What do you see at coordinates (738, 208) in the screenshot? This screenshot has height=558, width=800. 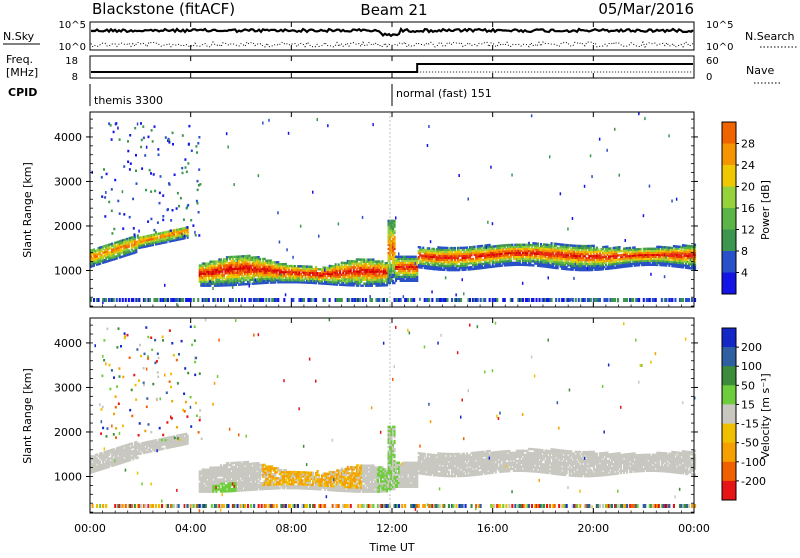 I see `power-colorbar: 4 8 12 16 20 24 28` at bounding box center [738, 208].